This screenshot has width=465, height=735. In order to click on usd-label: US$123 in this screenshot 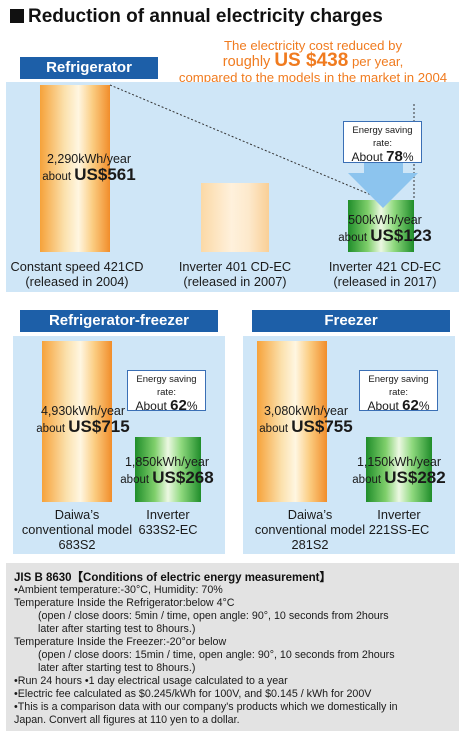, I will do `click(401, 235)`.